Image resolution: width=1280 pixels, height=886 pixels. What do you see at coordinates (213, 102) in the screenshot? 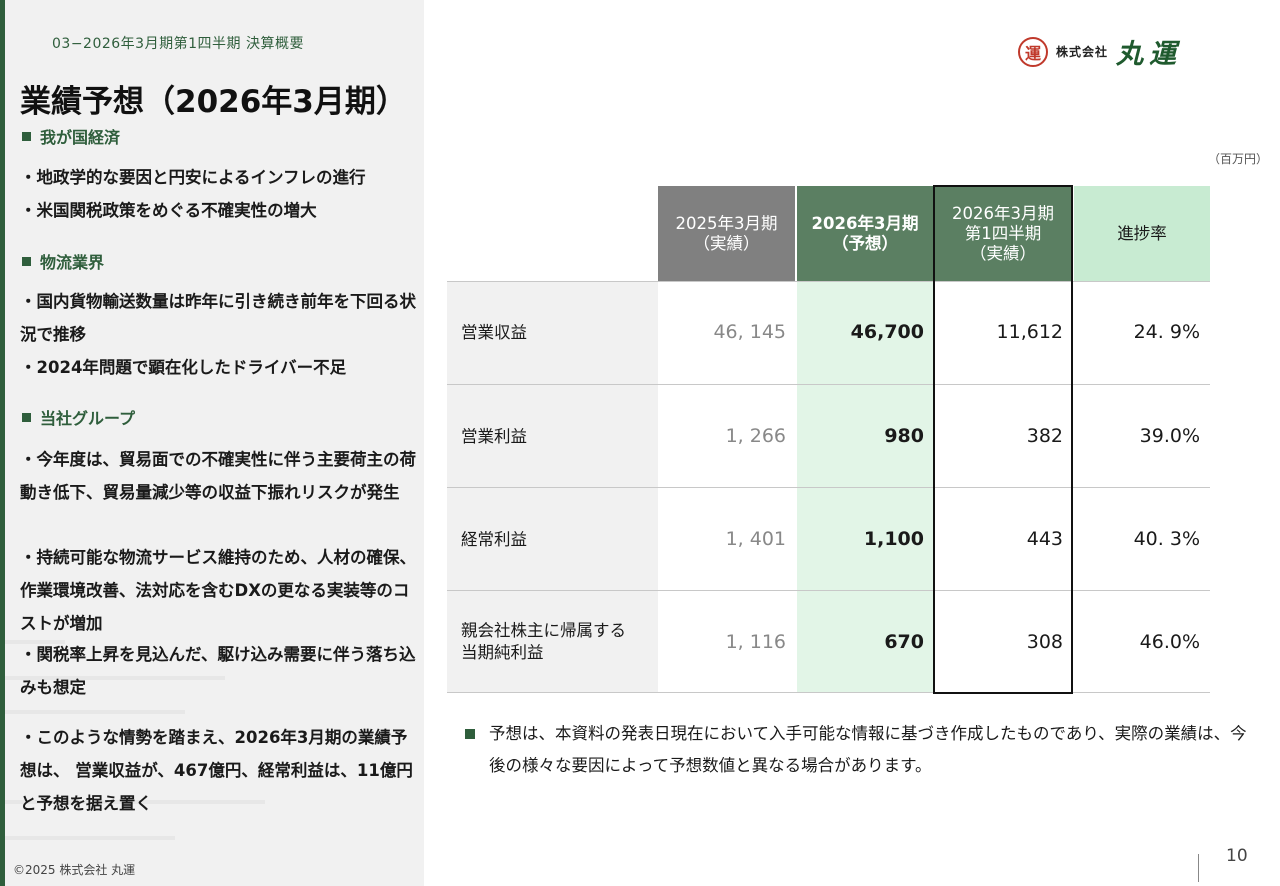
I see `page-title: 業績予想（2026年3月期）` at bounding box center [213, 102].